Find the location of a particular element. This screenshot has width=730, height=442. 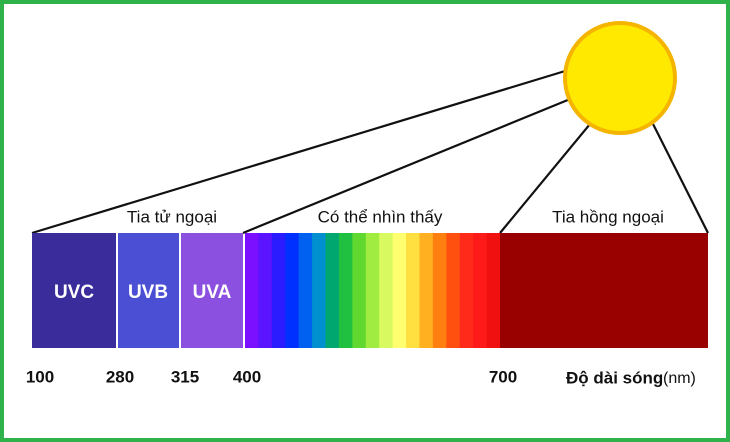

segment-label: UVC is located at coordinates (74, 292).